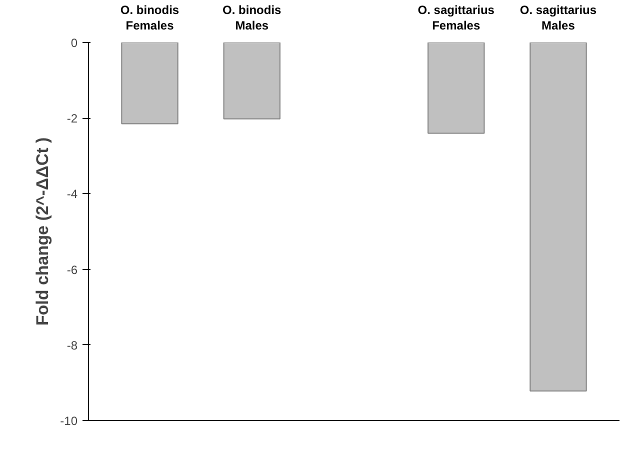  Describe the element at coordinates (558, 17) in the screenshot. I see `x-tick-label: O. sagittarius Males` at that location.